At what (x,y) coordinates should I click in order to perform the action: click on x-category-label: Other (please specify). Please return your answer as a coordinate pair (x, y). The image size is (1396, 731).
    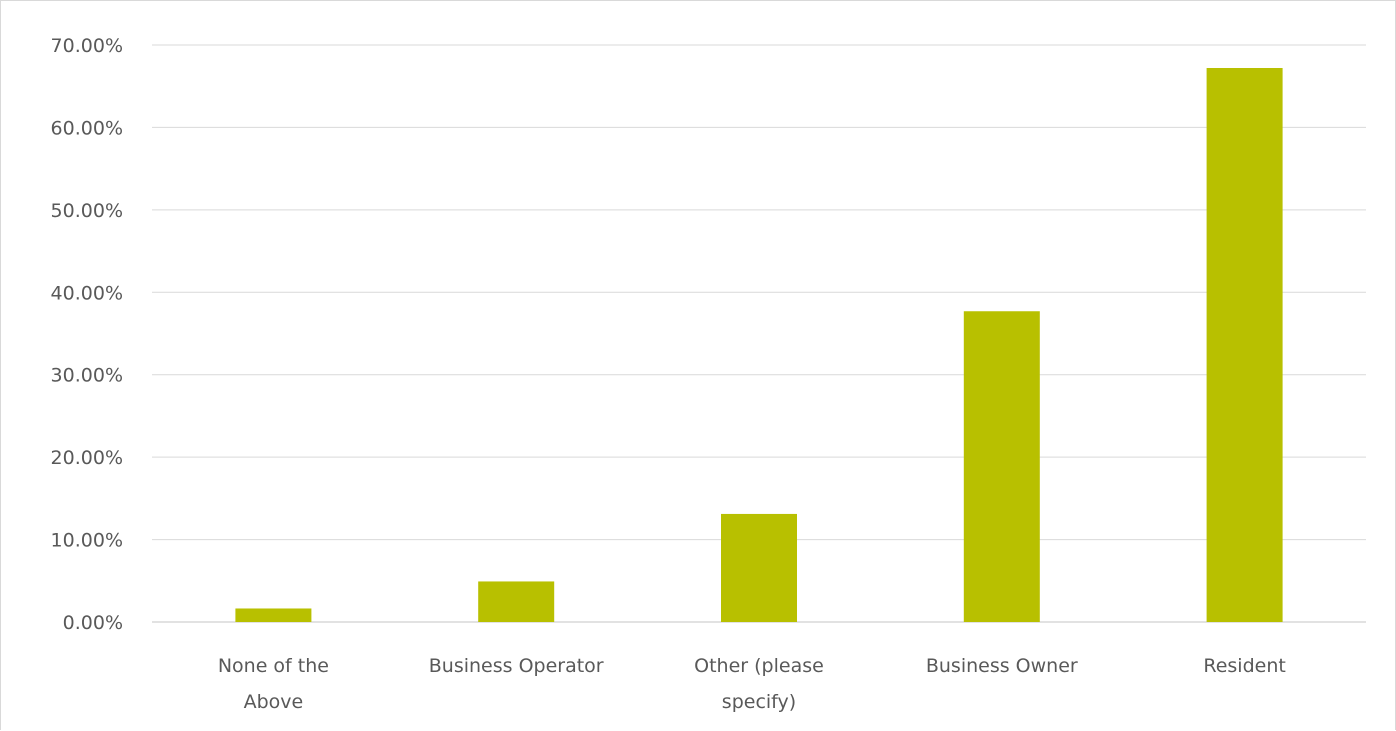
    Looking at the image, I should click on (759, 684).